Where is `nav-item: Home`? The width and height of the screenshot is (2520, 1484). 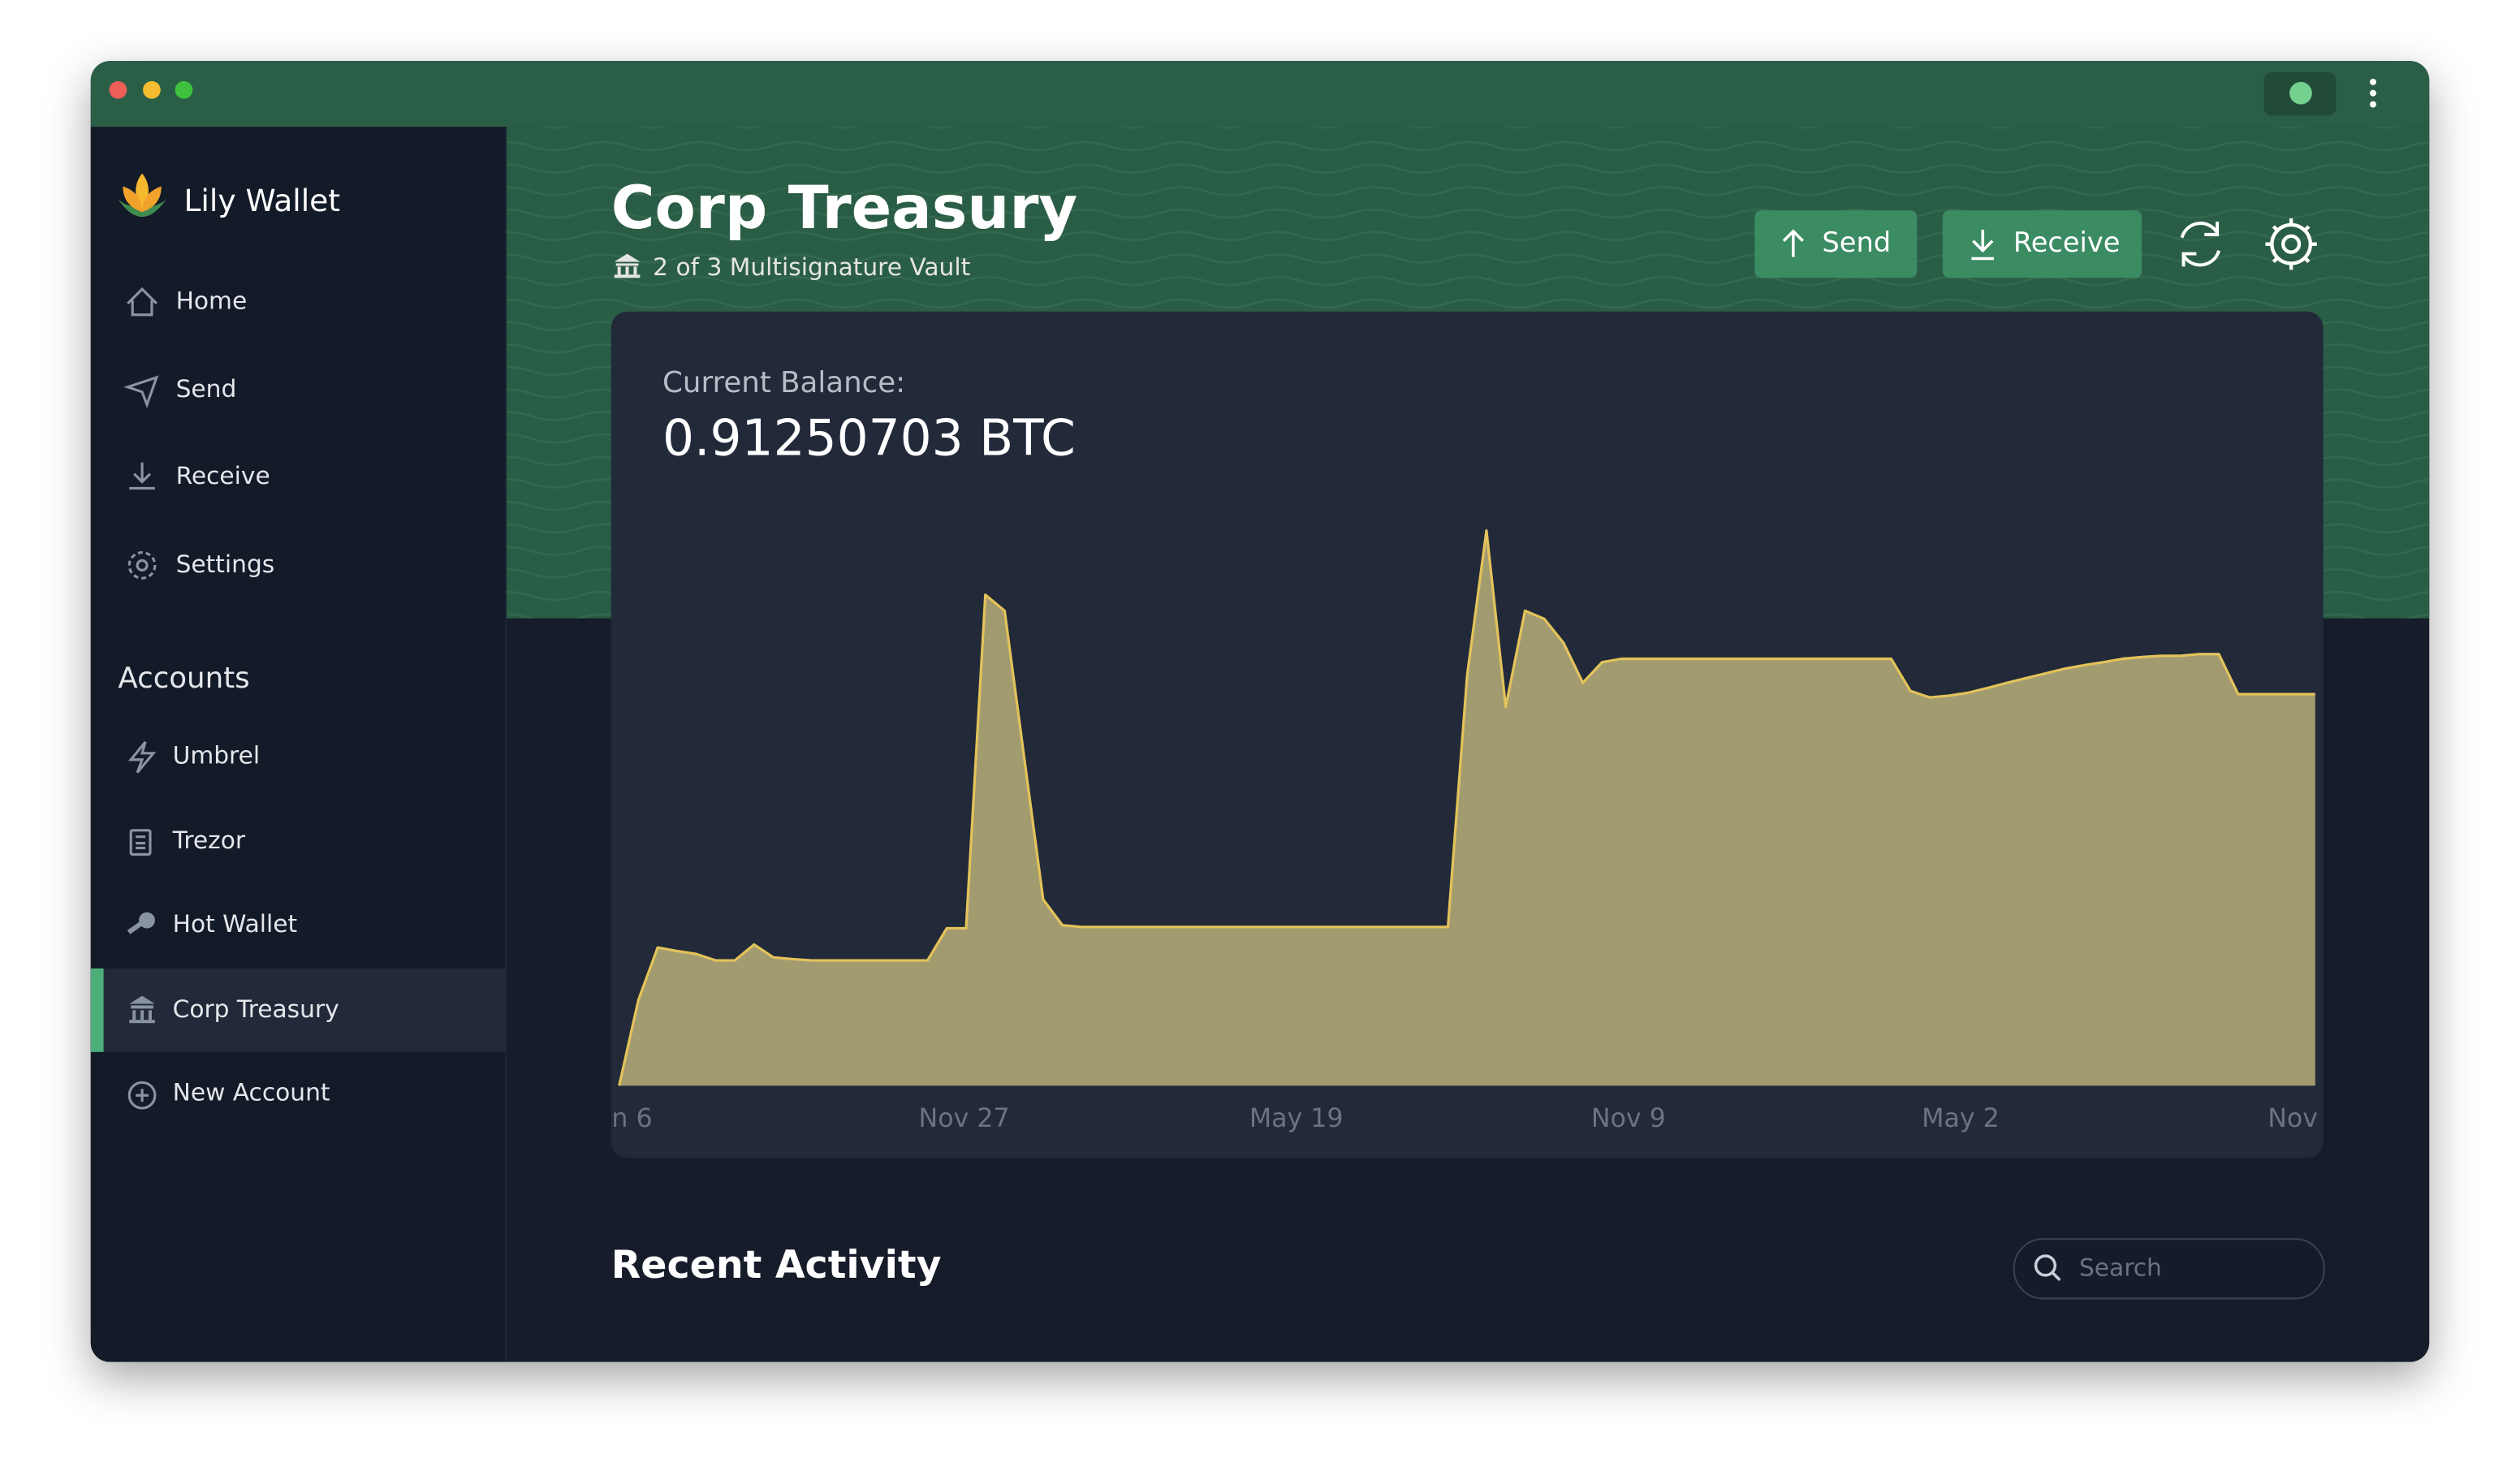 nav-item: Home is located at coordinates (212, 300).